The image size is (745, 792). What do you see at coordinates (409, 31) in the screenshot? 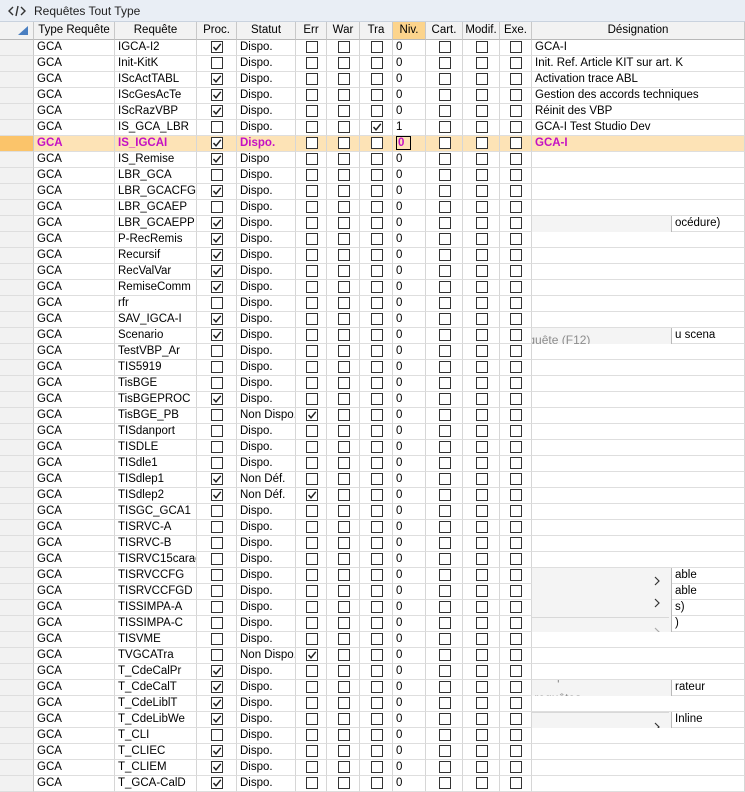
I see `column-header: Niv.` at bounding box center [409, 31].